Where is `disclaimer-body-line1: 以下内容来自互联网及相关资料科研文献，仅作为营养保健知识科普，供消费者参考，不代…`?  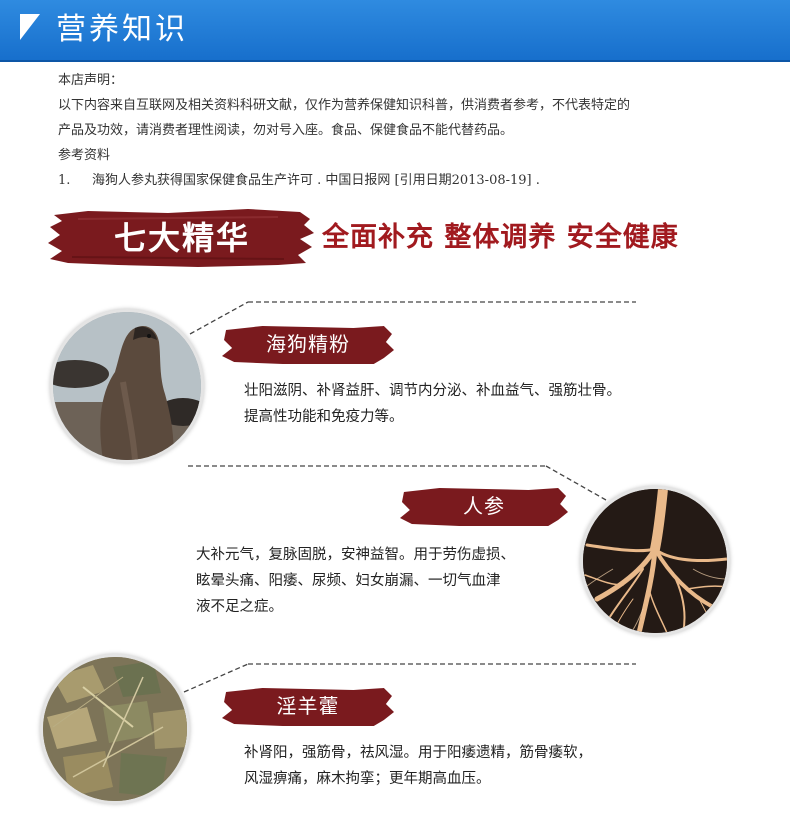 disclaimer-body-line1: 以下内容来自互联网及相关资料科研文献，仅作为营养保健知识科普，供消费者参考，不代… is located at coordinates (344, 105).